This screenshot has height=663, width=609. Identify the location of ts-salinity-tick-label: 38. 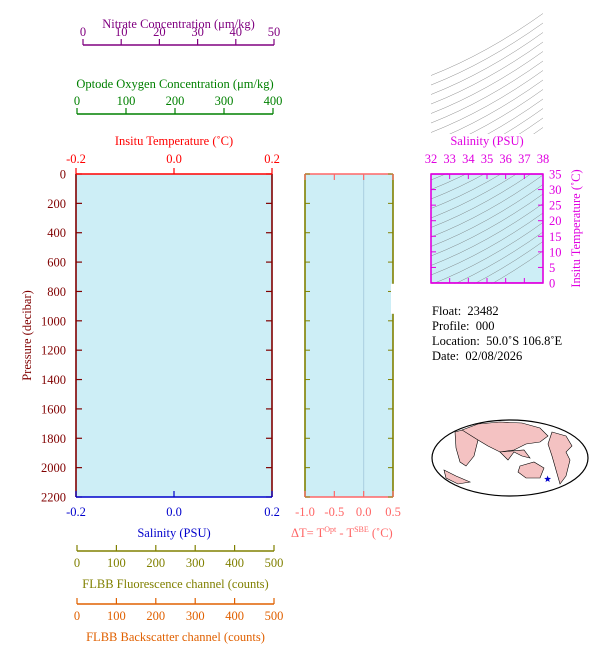
(543, 159).